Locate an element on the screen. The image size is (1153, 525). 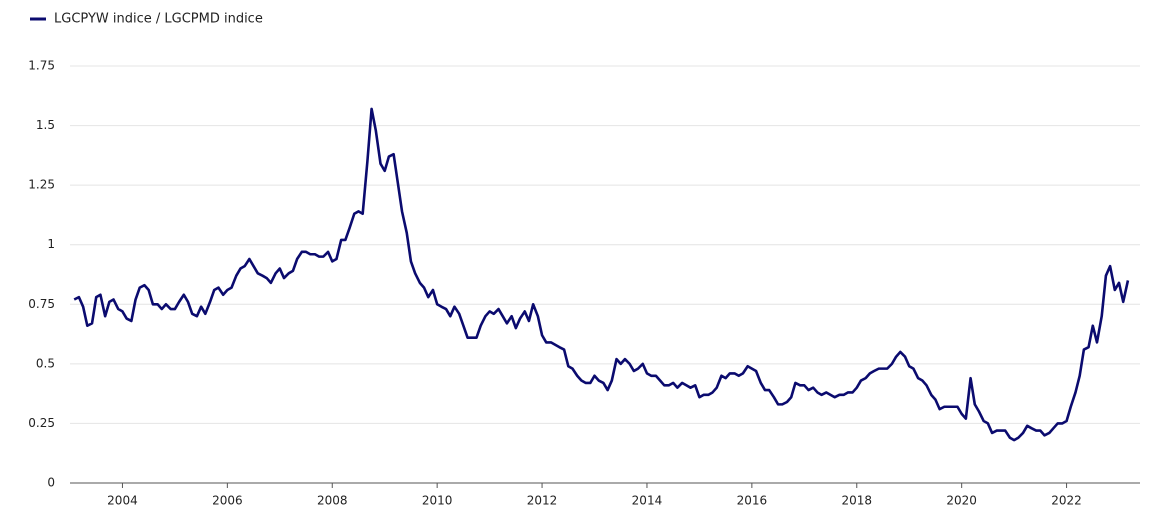
x-tick-label: 2006 is located at coordinates (227, 501).